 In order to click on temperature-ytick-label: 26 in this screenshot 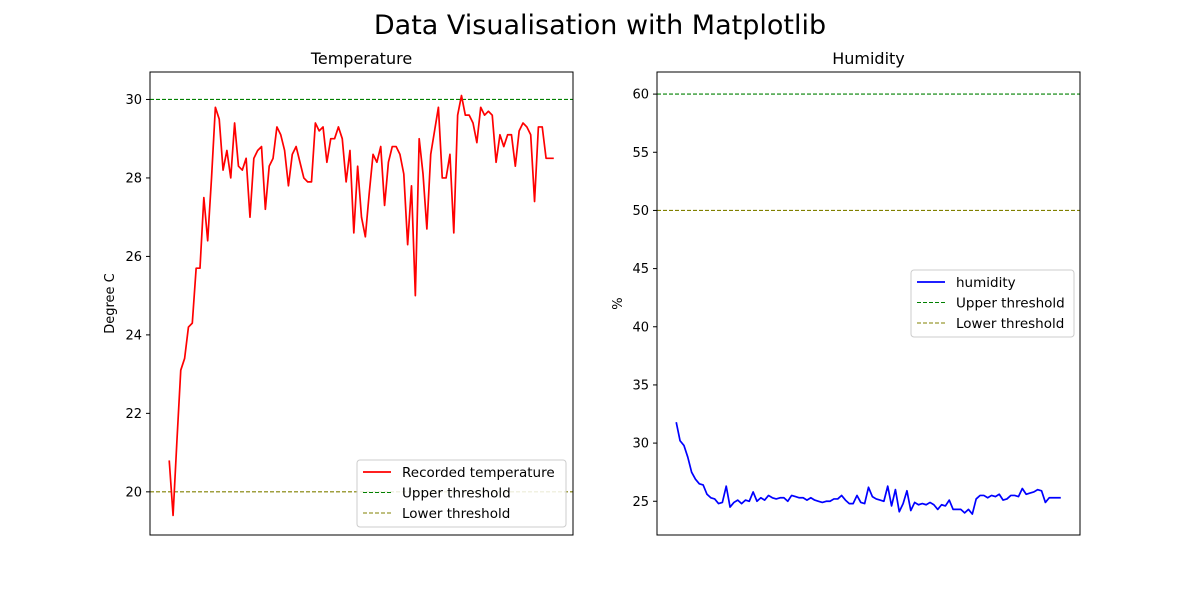, I will do `click(133, 257)`.